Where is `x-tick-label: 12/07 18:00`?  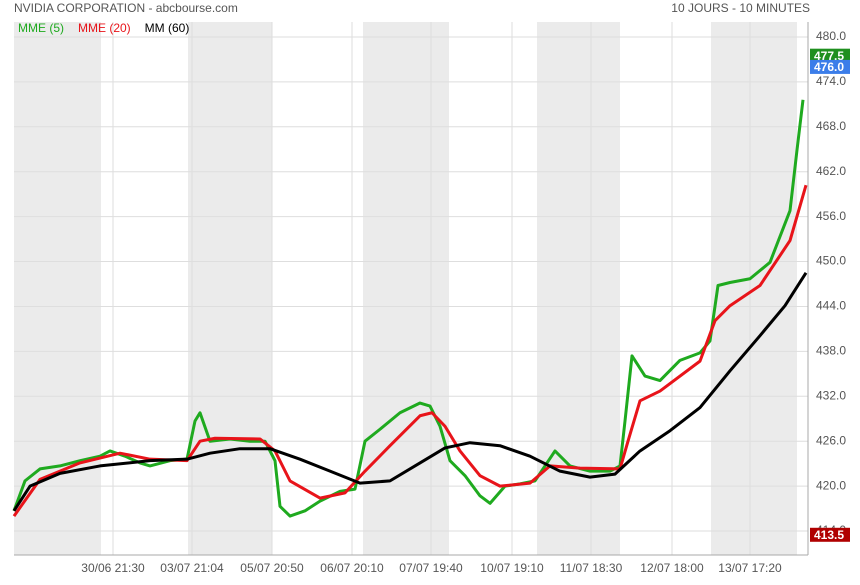
x-tick-label: 12/07 18:00 is located at coordinates (672, 568).